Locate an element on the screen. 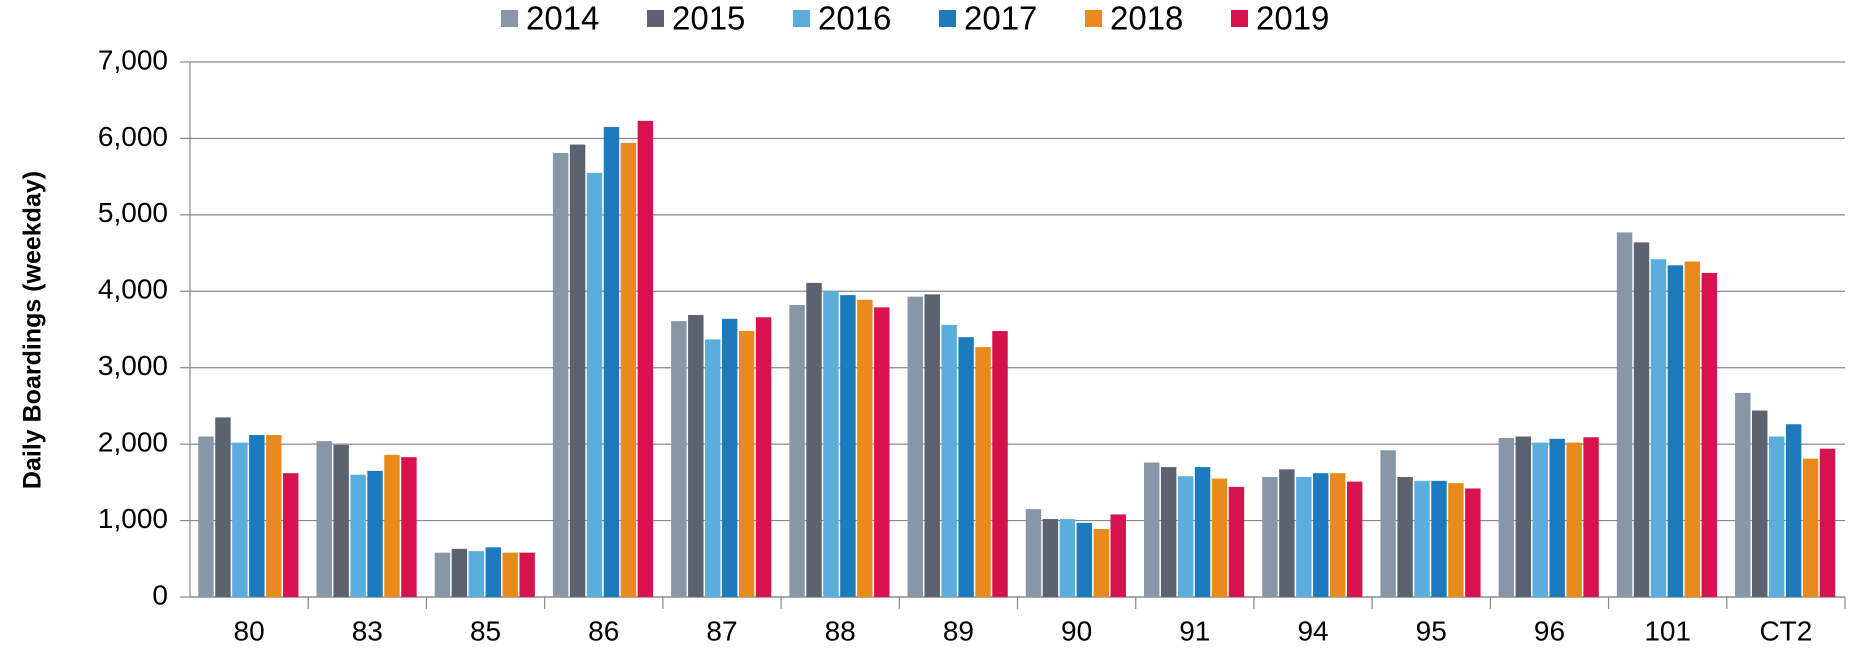  y-tick-label: 4,000 is located at coordinates (133, 289).